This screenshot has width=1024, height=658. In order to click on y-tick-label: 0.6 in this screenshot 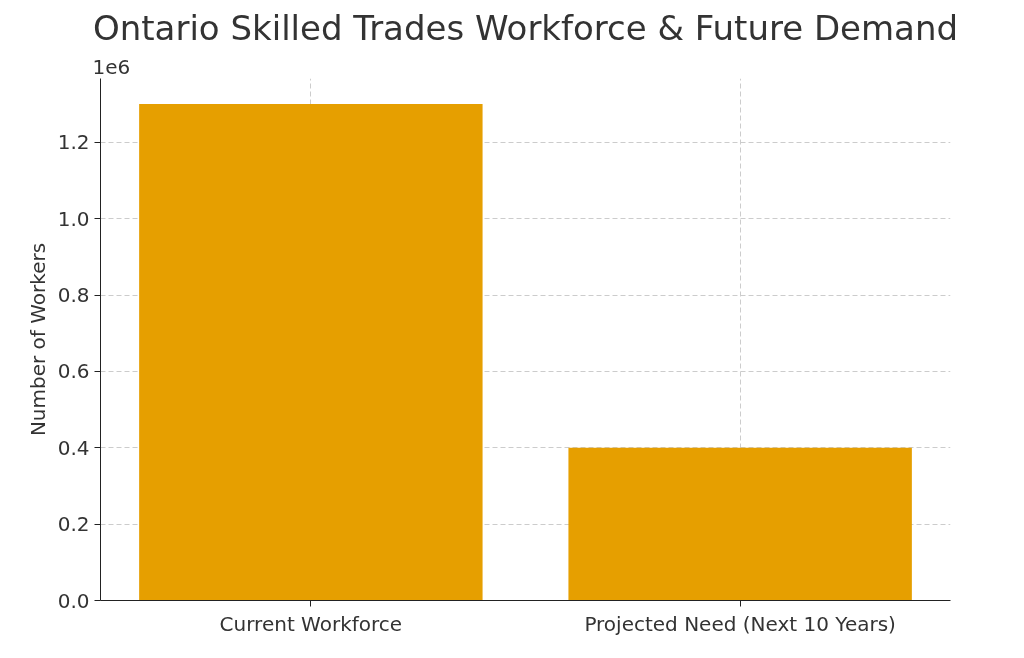, I will do `click(73, 371)`.